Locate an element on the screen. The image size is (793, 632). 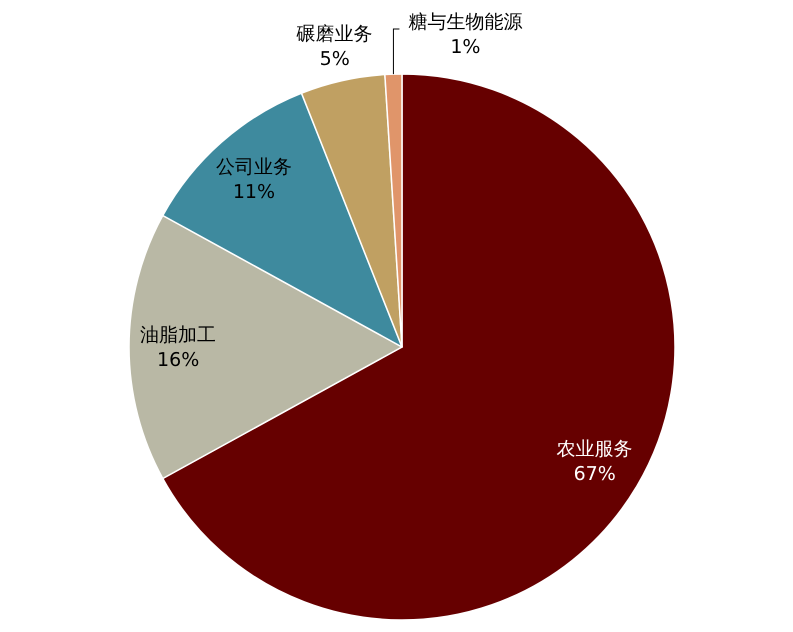
data-label: 1% is located at coordinates (465, 47).